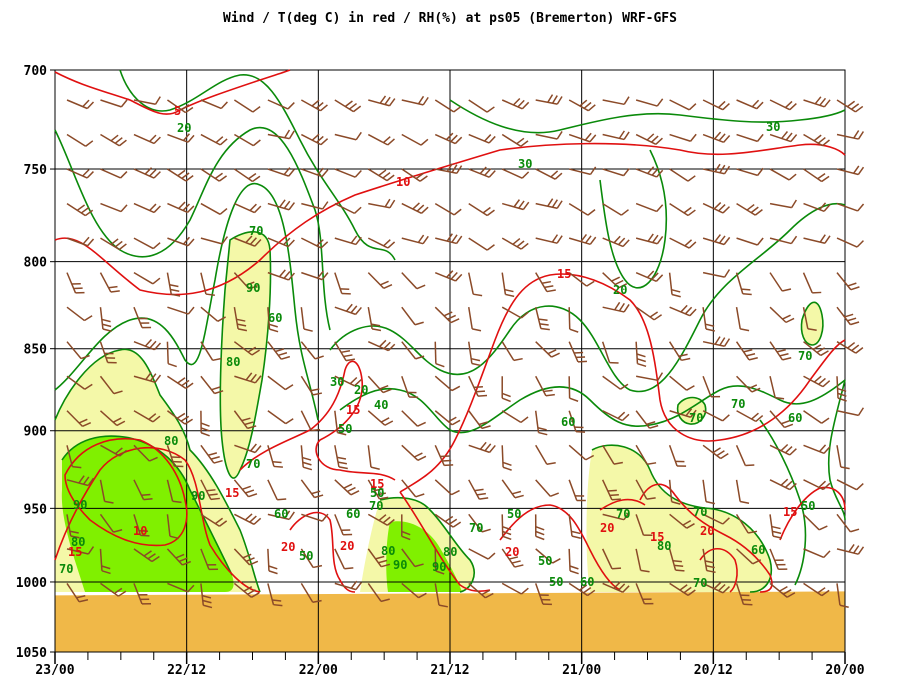 The height and width of the screenshot is (700, 900). What do you see at coordinates (36, 71) in the screenshot?
I see `y-tick-label: 700` at bounding box center [36, 71].